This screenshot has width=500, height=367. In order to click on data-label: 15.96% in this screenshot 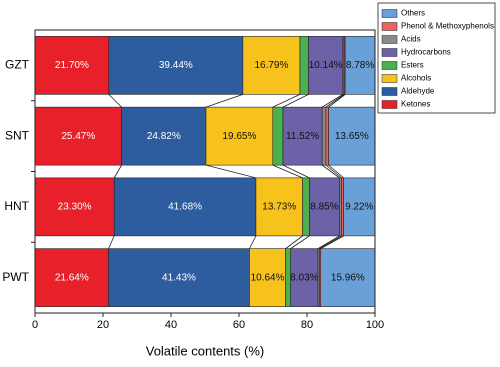, I will do `click(348, 277)`.